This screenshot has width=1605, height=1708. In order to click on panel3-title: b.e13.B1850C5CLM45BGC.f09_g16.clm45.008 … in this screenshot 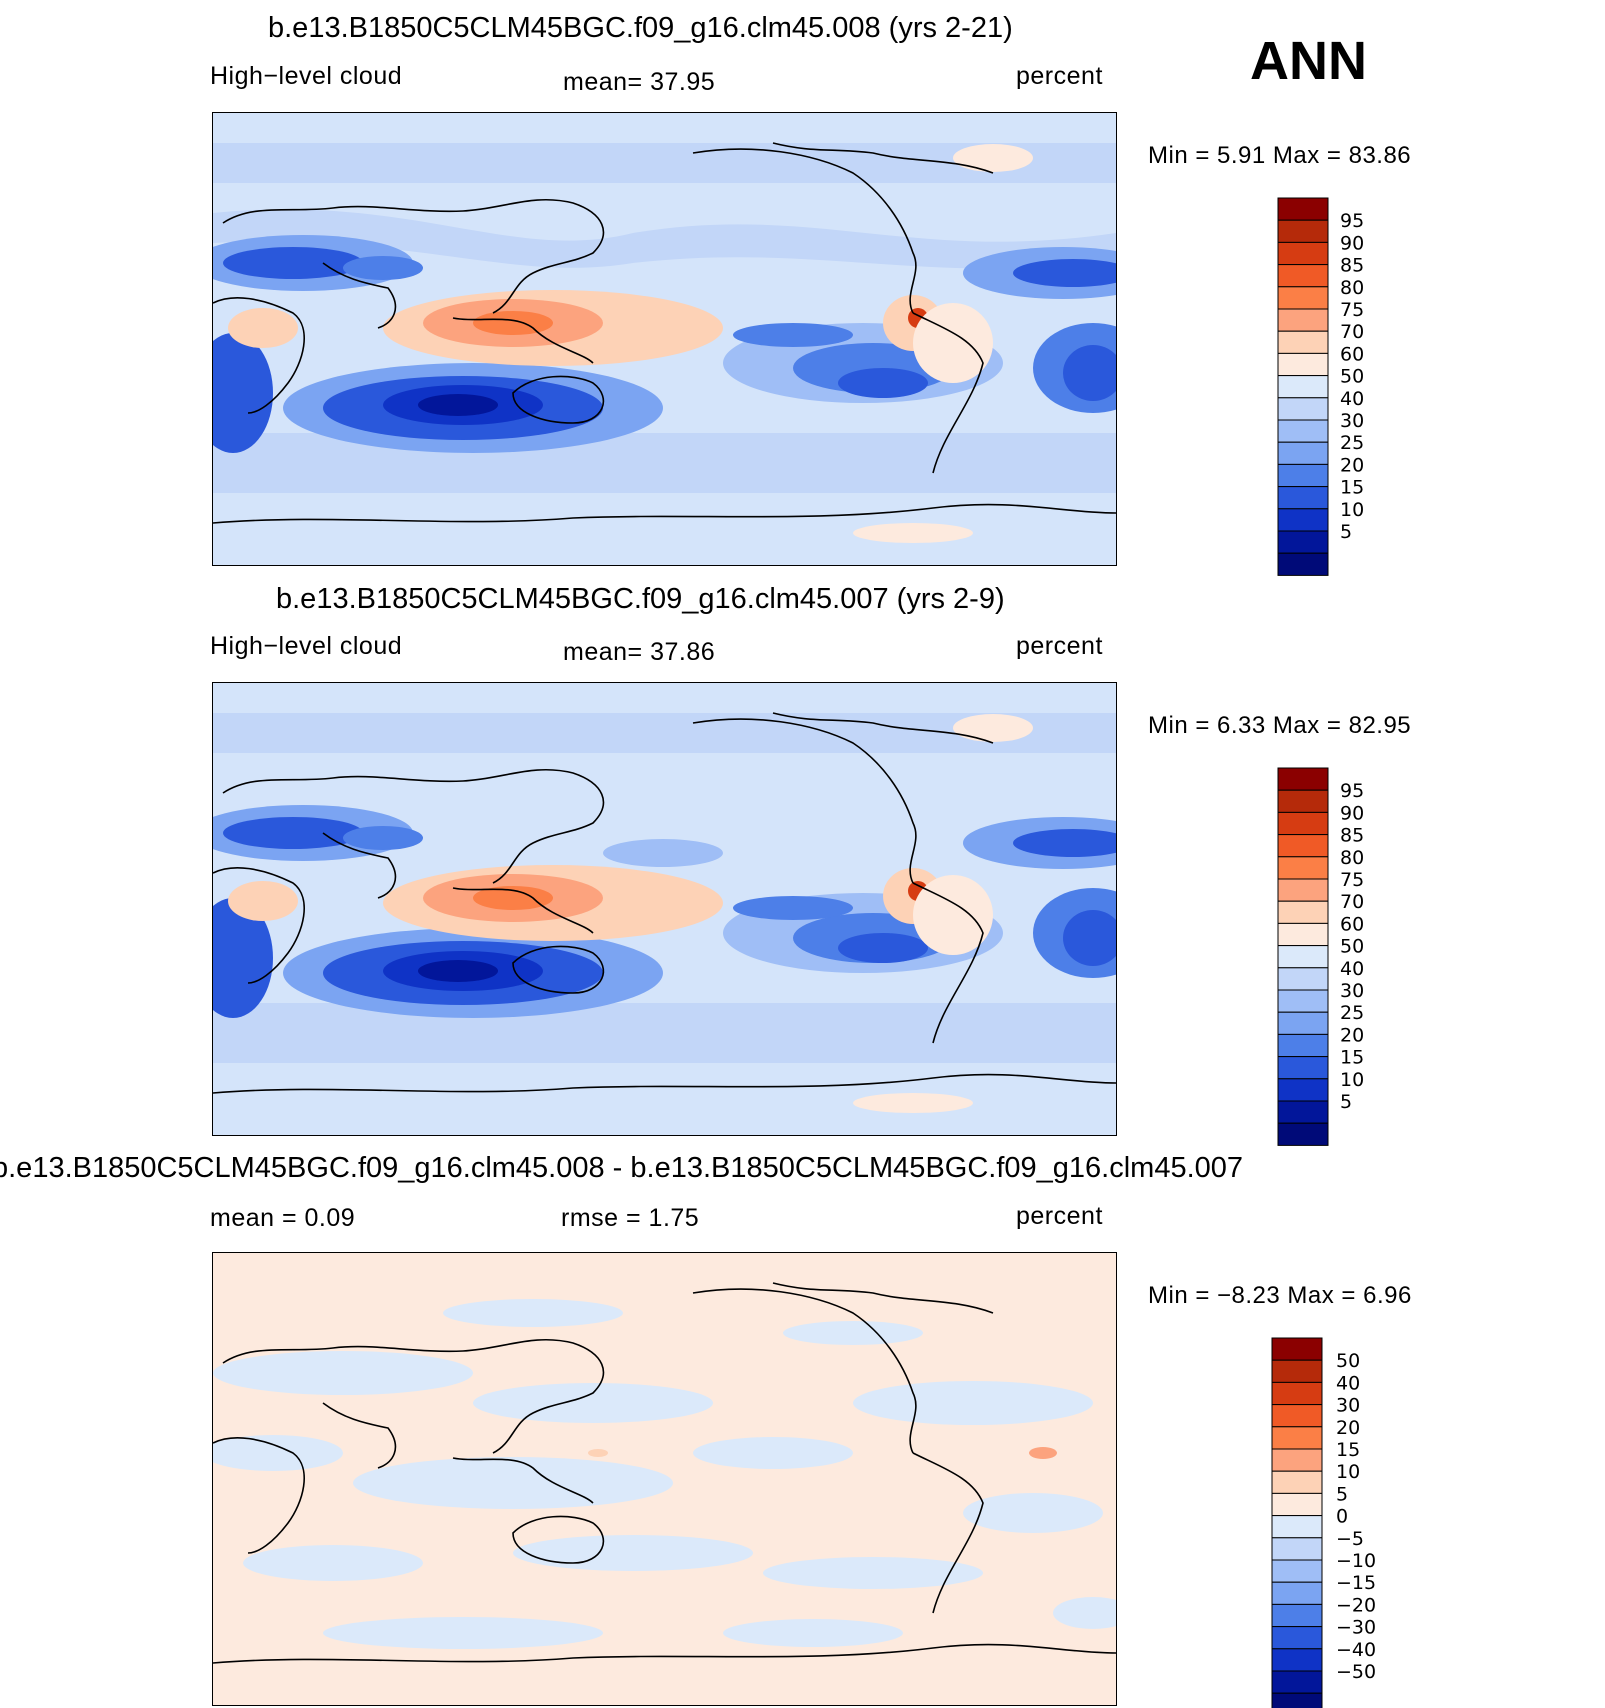, I will do `click(622, 1168)`.